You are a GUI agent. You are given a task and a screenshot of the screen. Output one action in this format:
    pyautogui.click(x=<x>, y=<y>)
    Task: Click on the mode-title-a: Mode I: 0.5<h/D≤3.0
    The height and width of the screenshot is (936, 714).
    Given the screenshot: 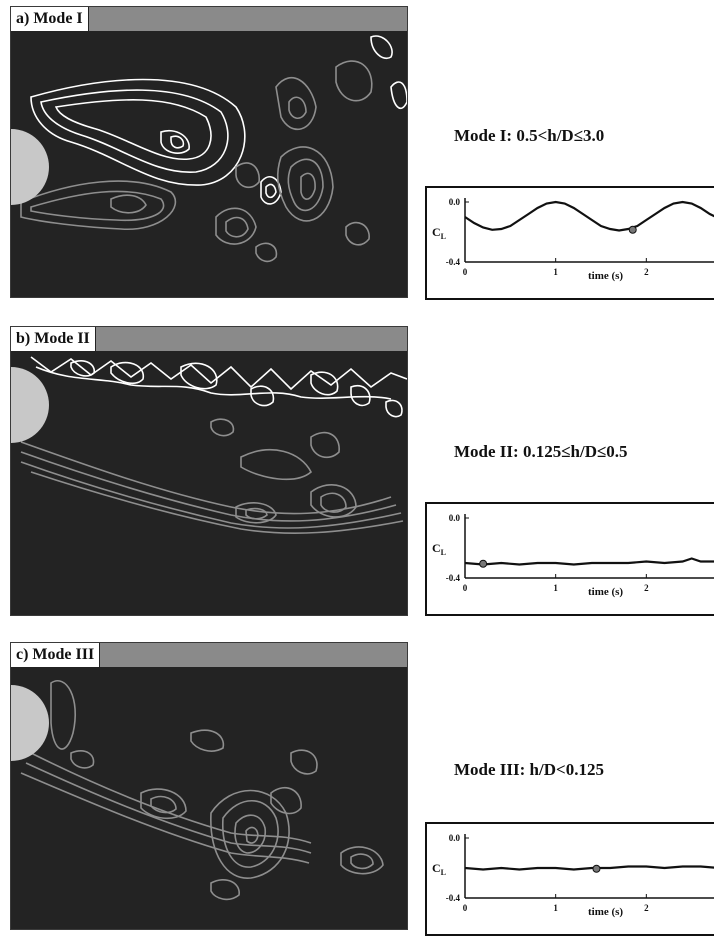 What is the action you would take?
    pyautogui.click(x=529, y=135)
    